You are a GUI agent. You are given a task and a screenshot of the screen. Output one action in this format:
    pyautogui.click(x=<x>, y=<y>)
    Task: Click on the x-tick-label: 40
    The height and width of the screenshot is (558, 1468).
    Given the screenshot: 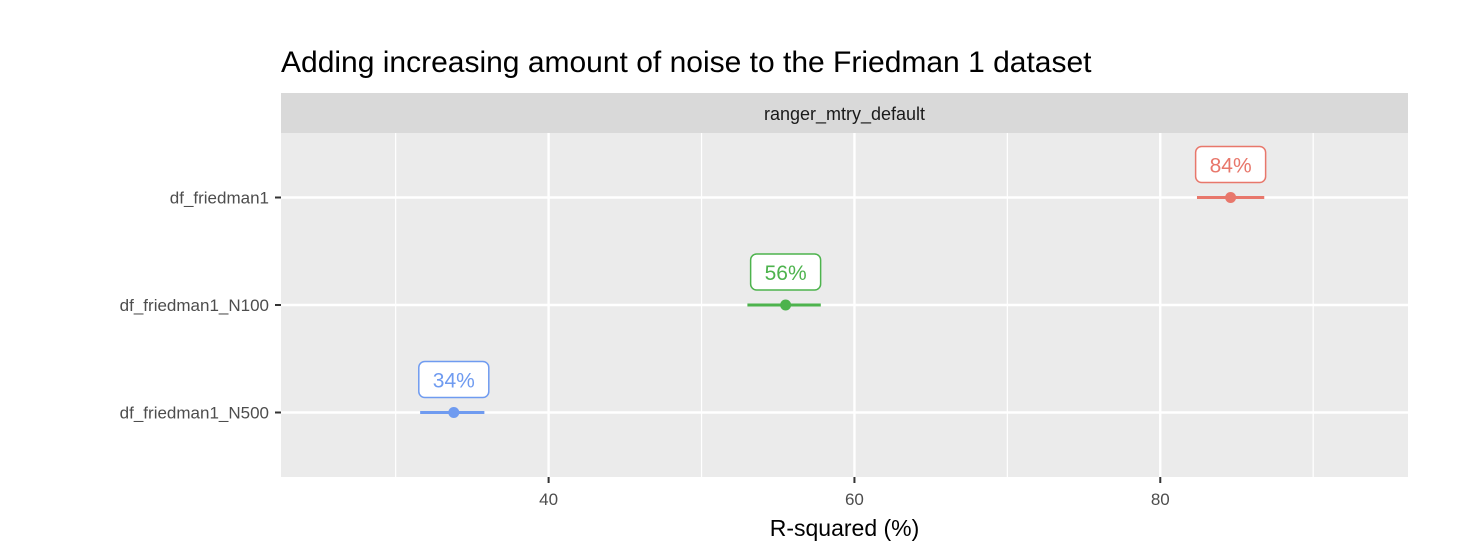 What is the action you would take?
    pyautogui.click(x=548, y=499)
    